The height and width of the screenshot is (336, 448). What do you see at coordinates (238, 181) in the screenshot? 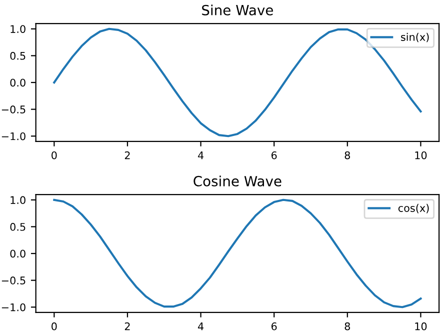
I see `chart-title: Cosine Wave` at bounding box center [238, 181].